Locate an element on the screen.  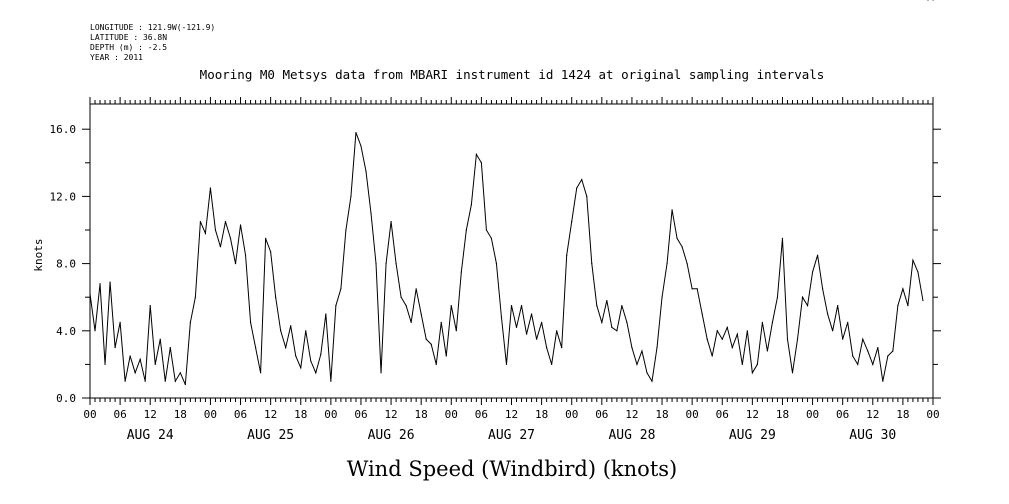
y-tick-label: 4.0 is located at coordinates (66, 331).